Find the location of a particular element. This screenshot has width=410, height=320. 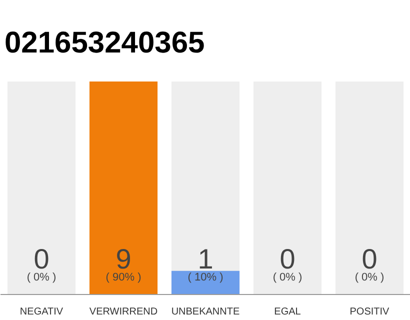

annotation: ( 90% ) is located at coordinates (124, 278).